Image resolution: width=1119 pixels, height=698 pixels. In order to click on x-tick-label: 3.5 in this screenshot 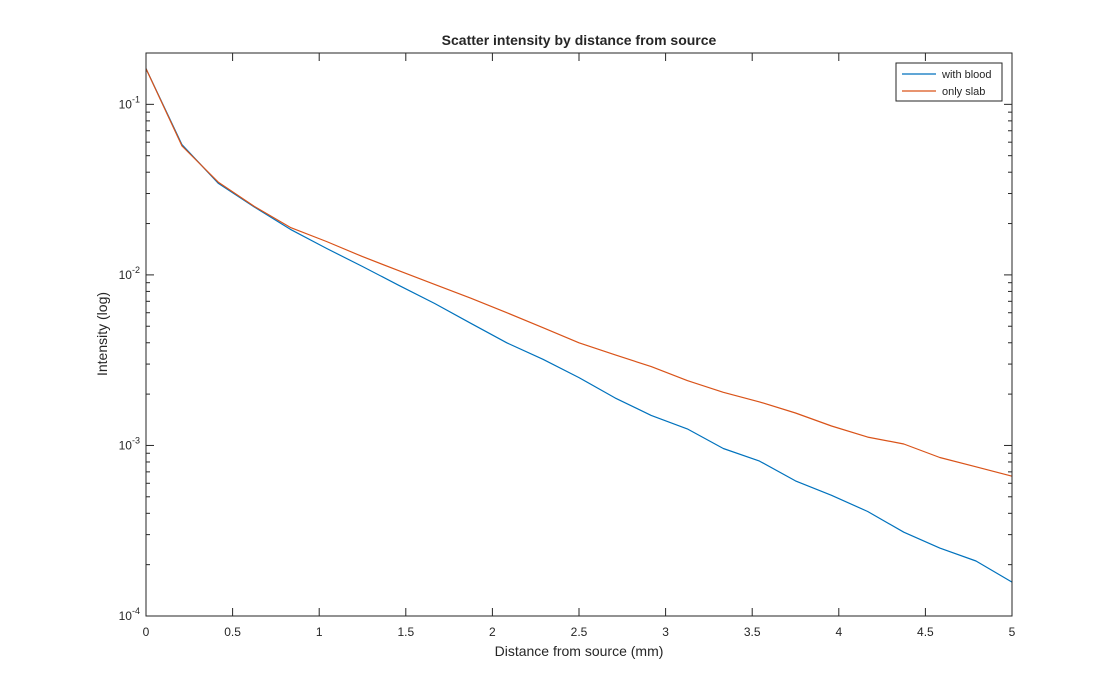, I will do `click(752, 632)`.